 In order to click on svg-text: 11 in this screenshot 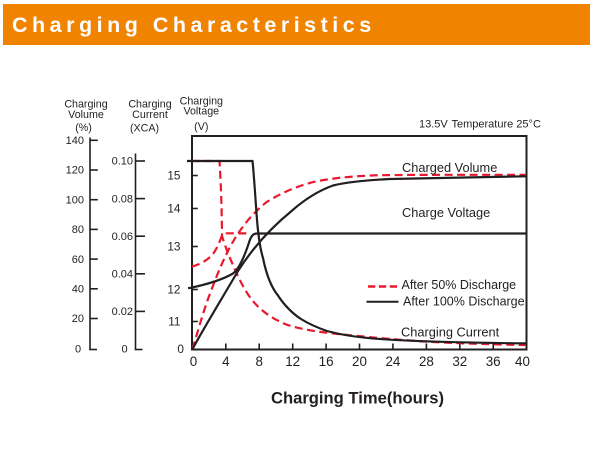, I will do `click(174, 322)`.